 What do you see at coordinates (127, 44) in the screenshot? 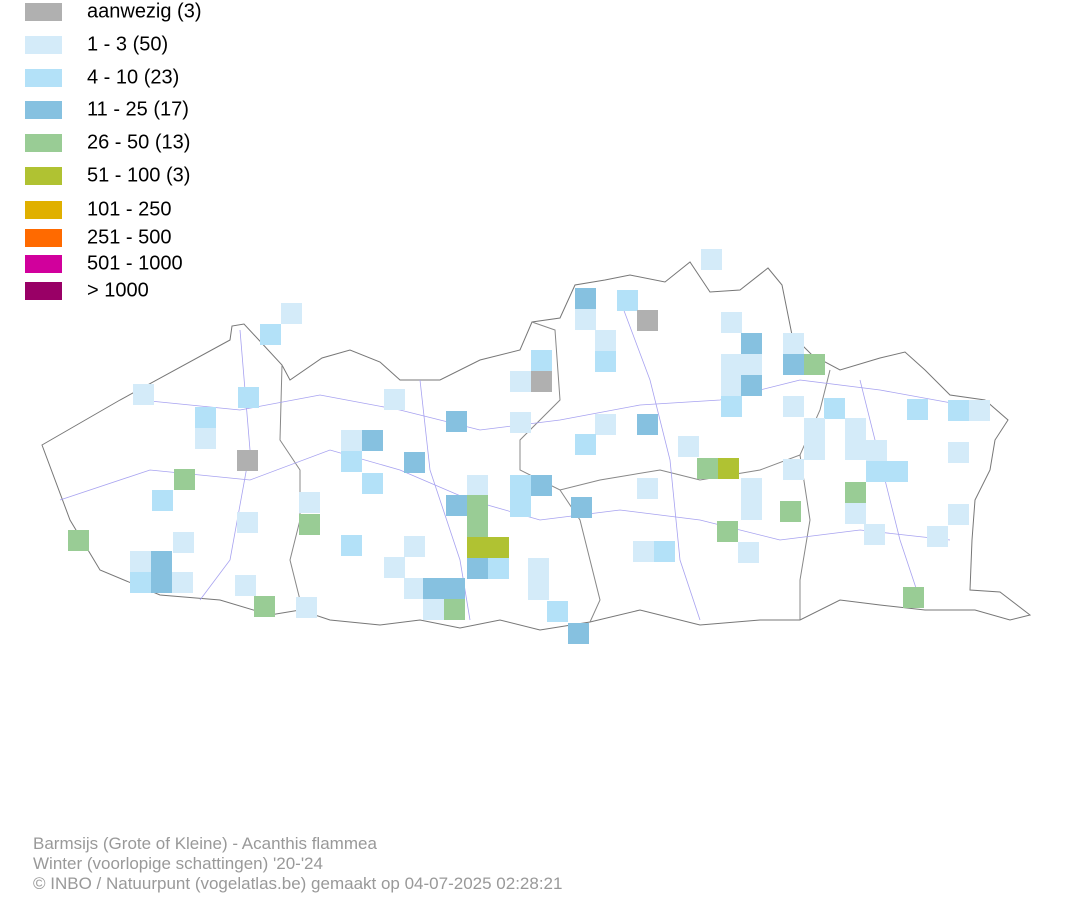
I see `legend-label: 1 - 3 (50)` at bounding box center [127, 44].